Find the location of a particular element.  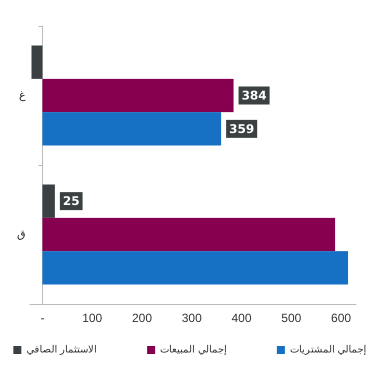

data-label: 25 is located at coordinates (71, 201).